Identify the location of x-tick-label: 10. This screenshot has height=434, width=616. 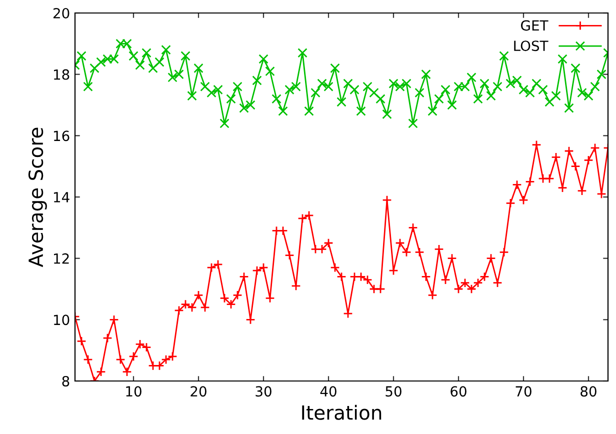
(134, 391).